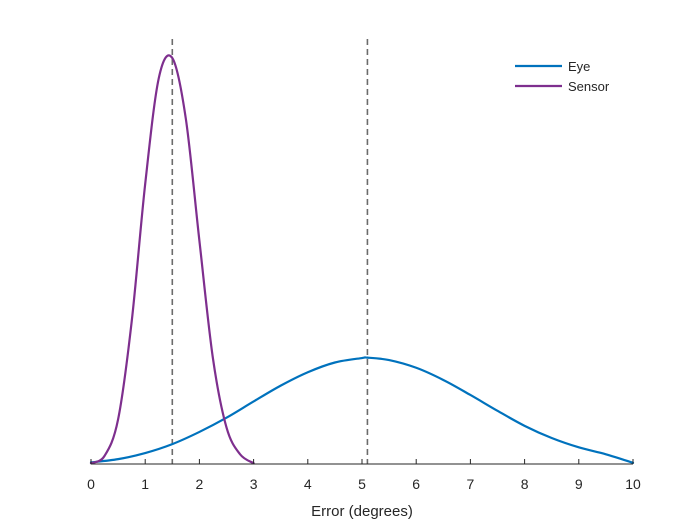  What do you see at coordinates (254, 484) in the screenshot?
I see `x-tick-label: 3` at bounding box center [254, 484].